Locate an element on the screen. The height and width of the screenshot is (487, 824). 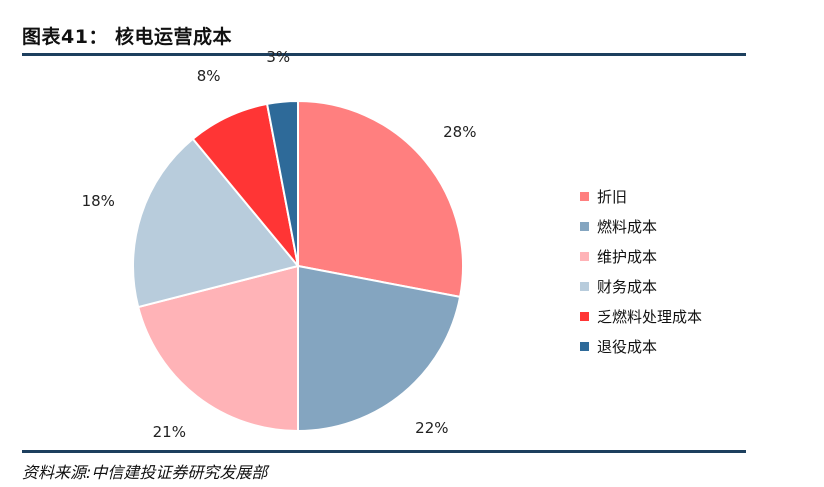
legend: 折旧 燃料成本 维护成本 财务成本 乏燃料处理成本 退役成本 is located at coordinates (641, 271).